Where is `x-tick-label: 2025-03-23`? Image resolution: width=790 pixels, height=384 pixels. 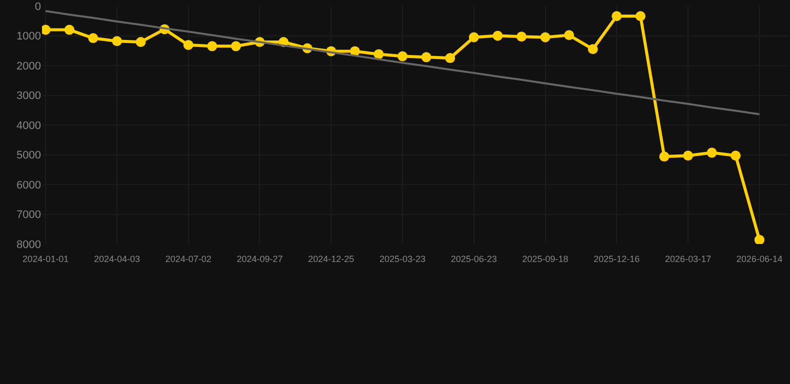
x-tick-label: 2025-03-23 is located at coordinates (402, 259).